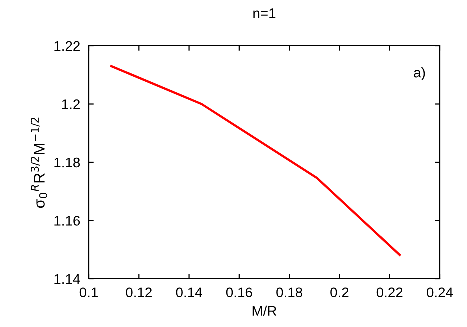 This screenshot has width=467, height=327. Describe the element at coordinates (189, 293) in the screenshot. I see `x-tick-label: 0.14` at that location.